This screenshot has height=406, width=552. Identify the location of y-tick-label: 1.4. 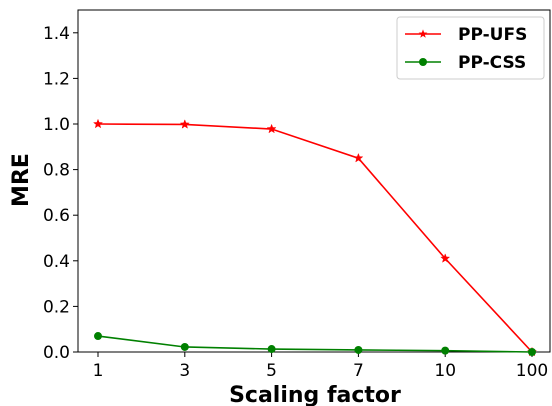
(56, 34).